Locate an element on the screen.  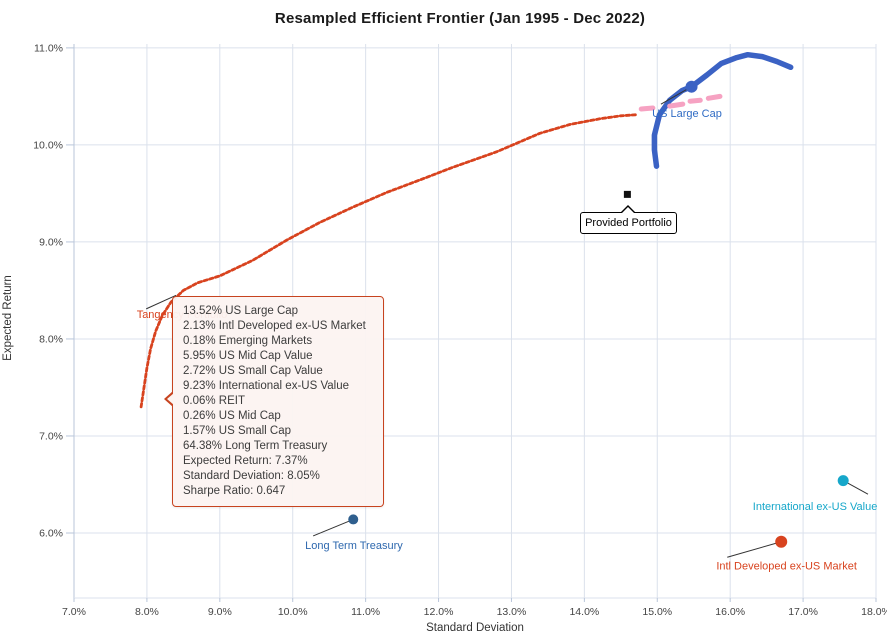
long-term-treasury-label: Long Term Treasury is located at coordinates (354, 546).